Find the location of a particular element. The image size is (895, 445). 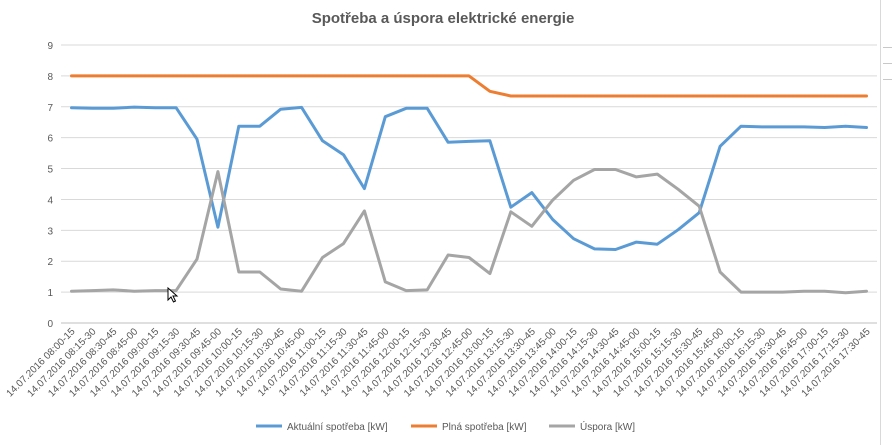

y-tick-label: 3 is located at coordinates (50, 231).